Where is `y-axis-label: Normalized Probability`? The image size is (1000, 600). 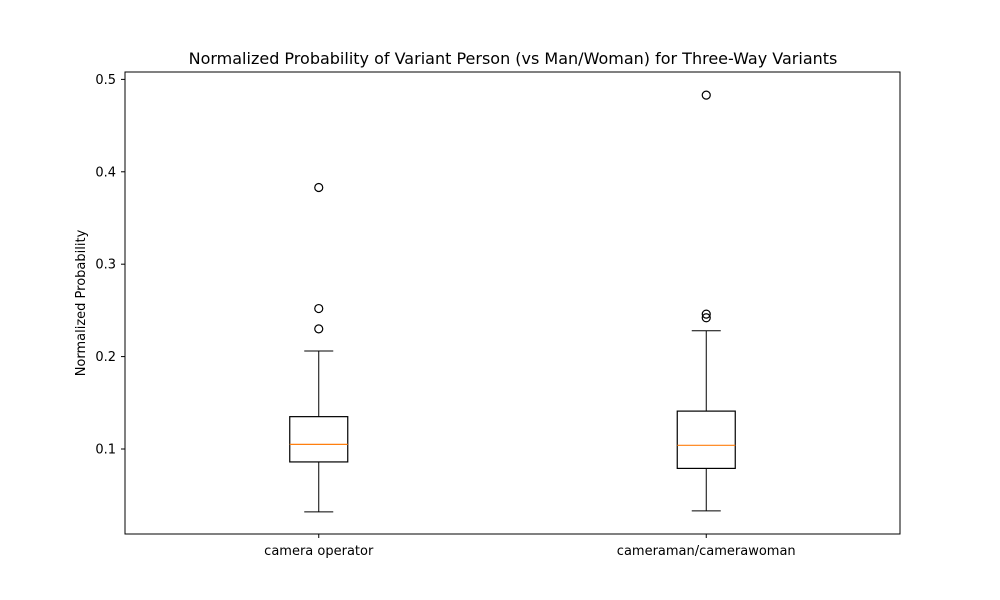 y-axis-label: Normalized Probability is located at coordinates (81, 302).